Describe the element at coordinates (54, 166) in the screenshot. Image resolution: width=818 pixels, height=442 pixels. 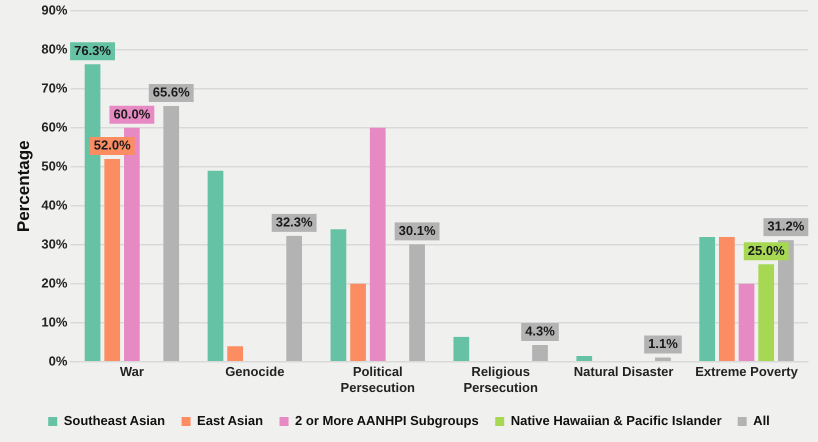
I see `y-tick-label: 50%` at that location.